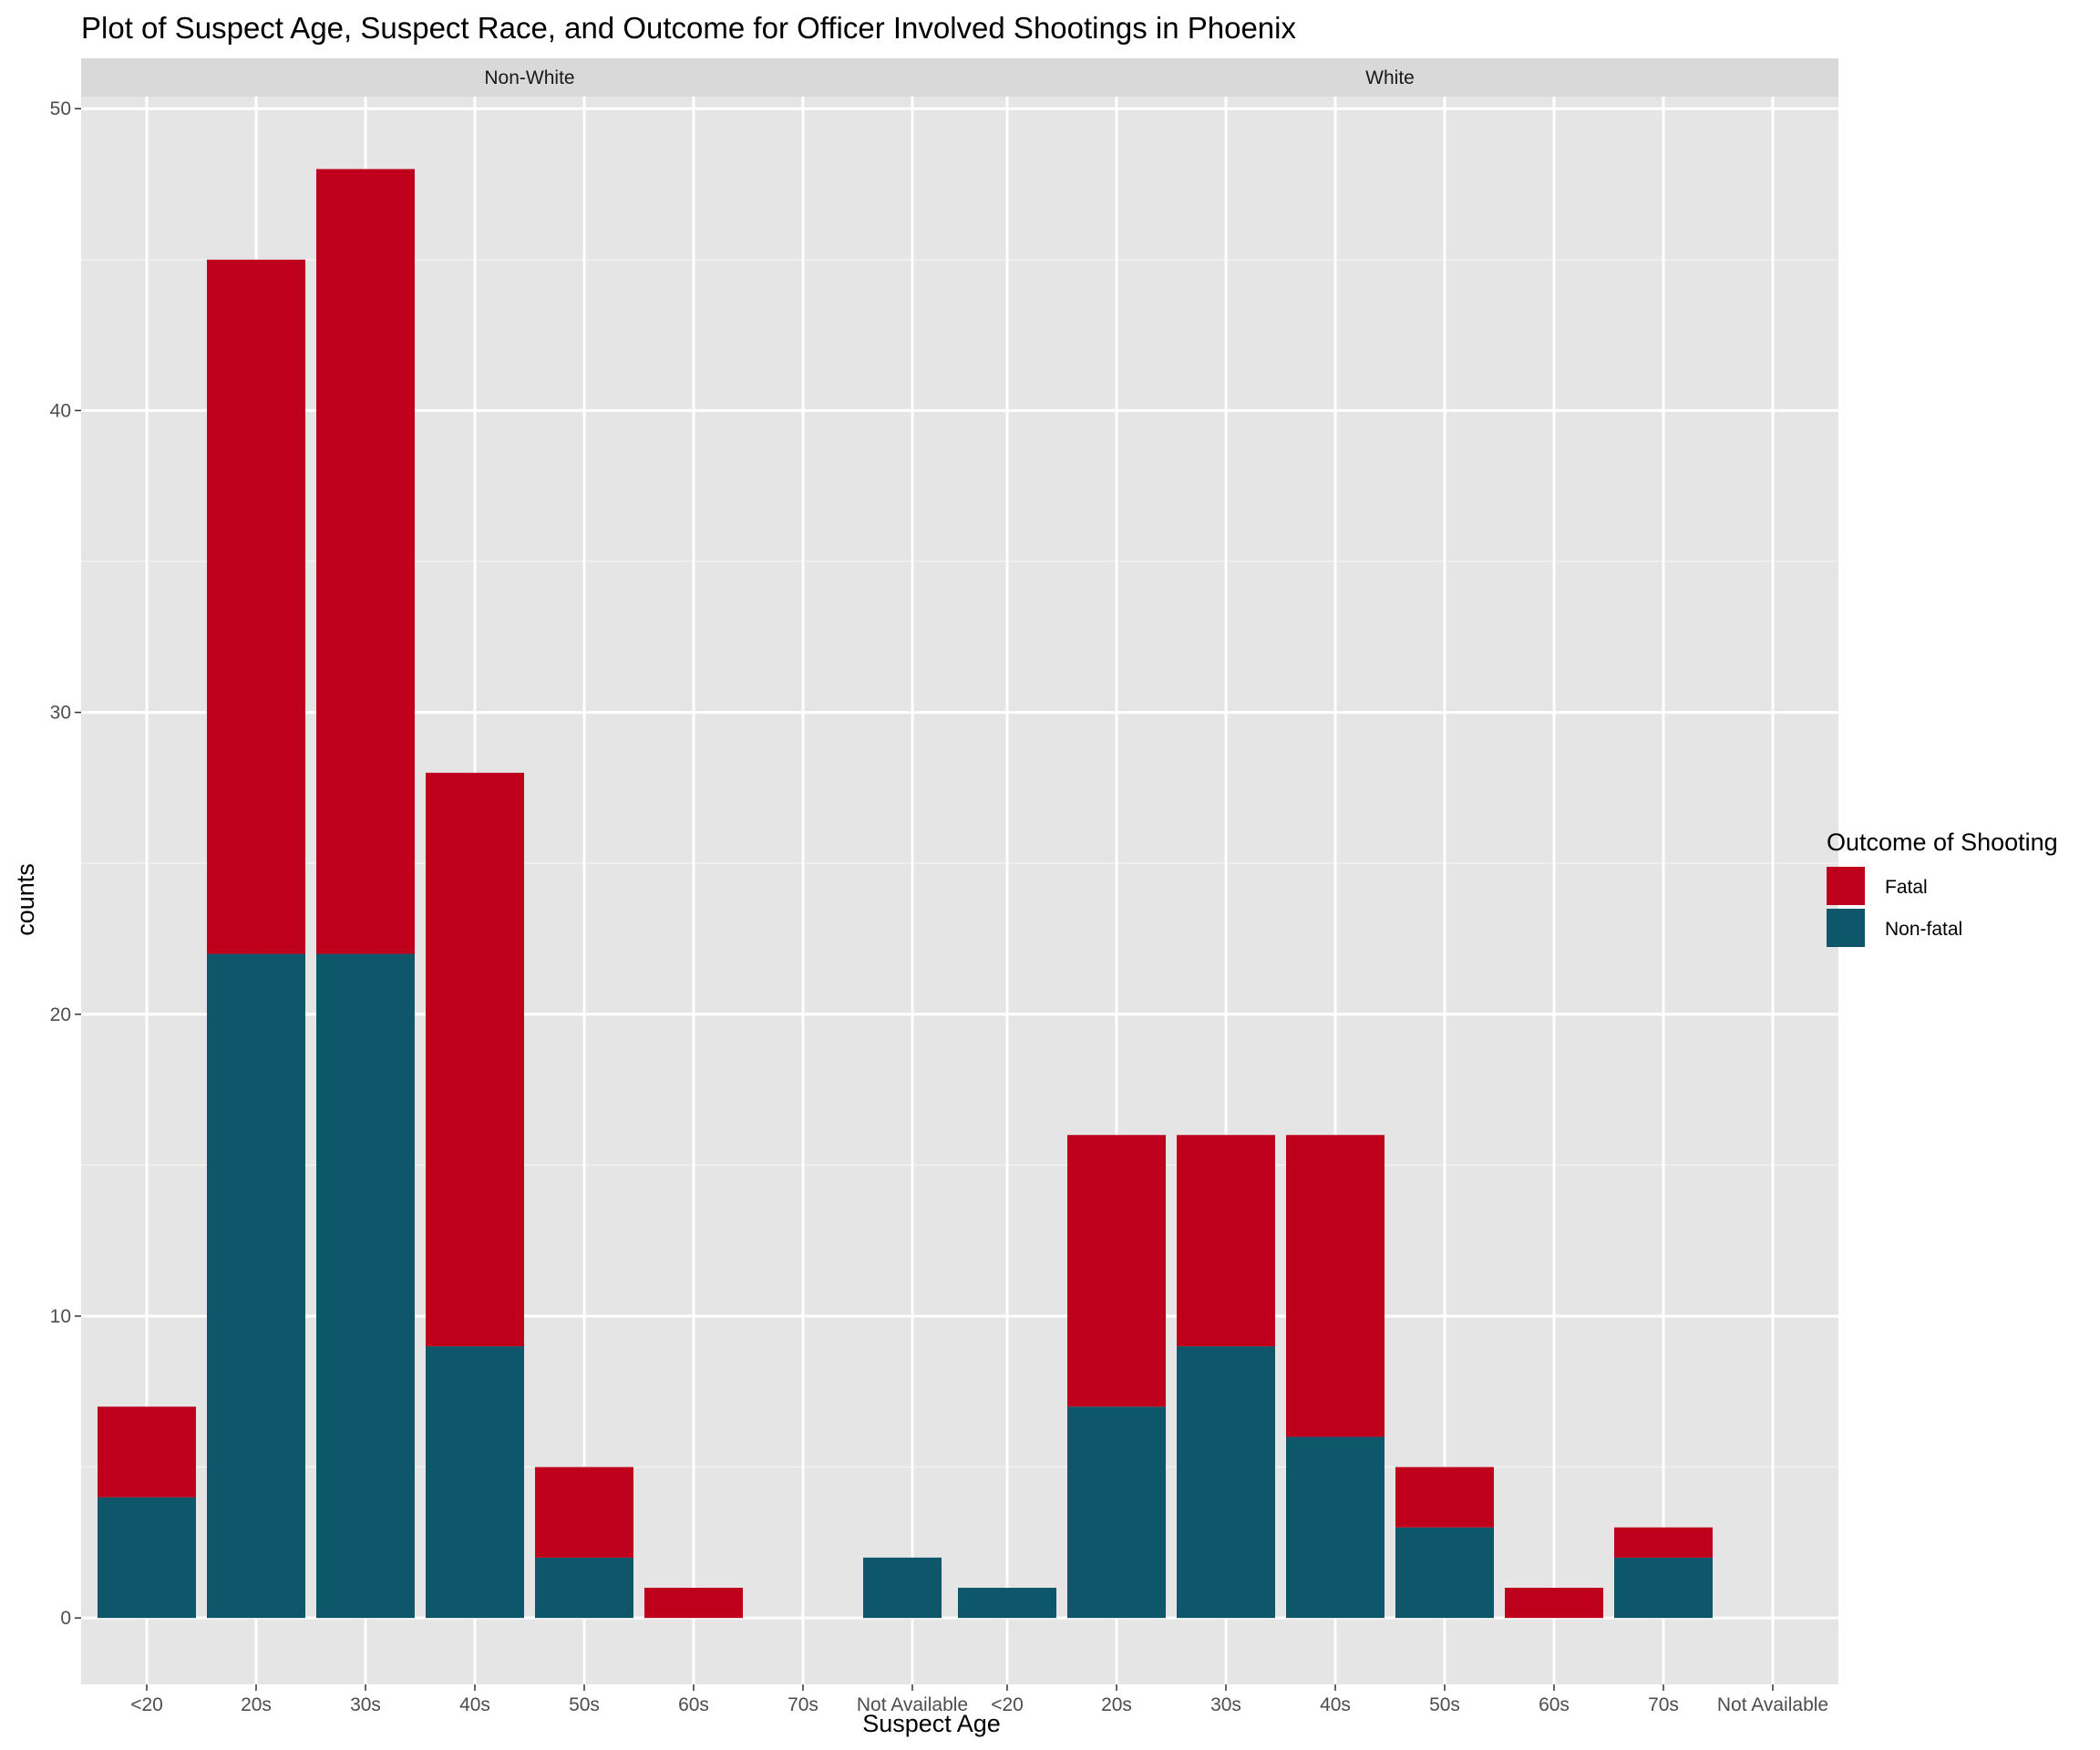 This screenshot has width=2100, height=1750. I want to click on bar-non-white-20s-fatal, so click(256, 606).